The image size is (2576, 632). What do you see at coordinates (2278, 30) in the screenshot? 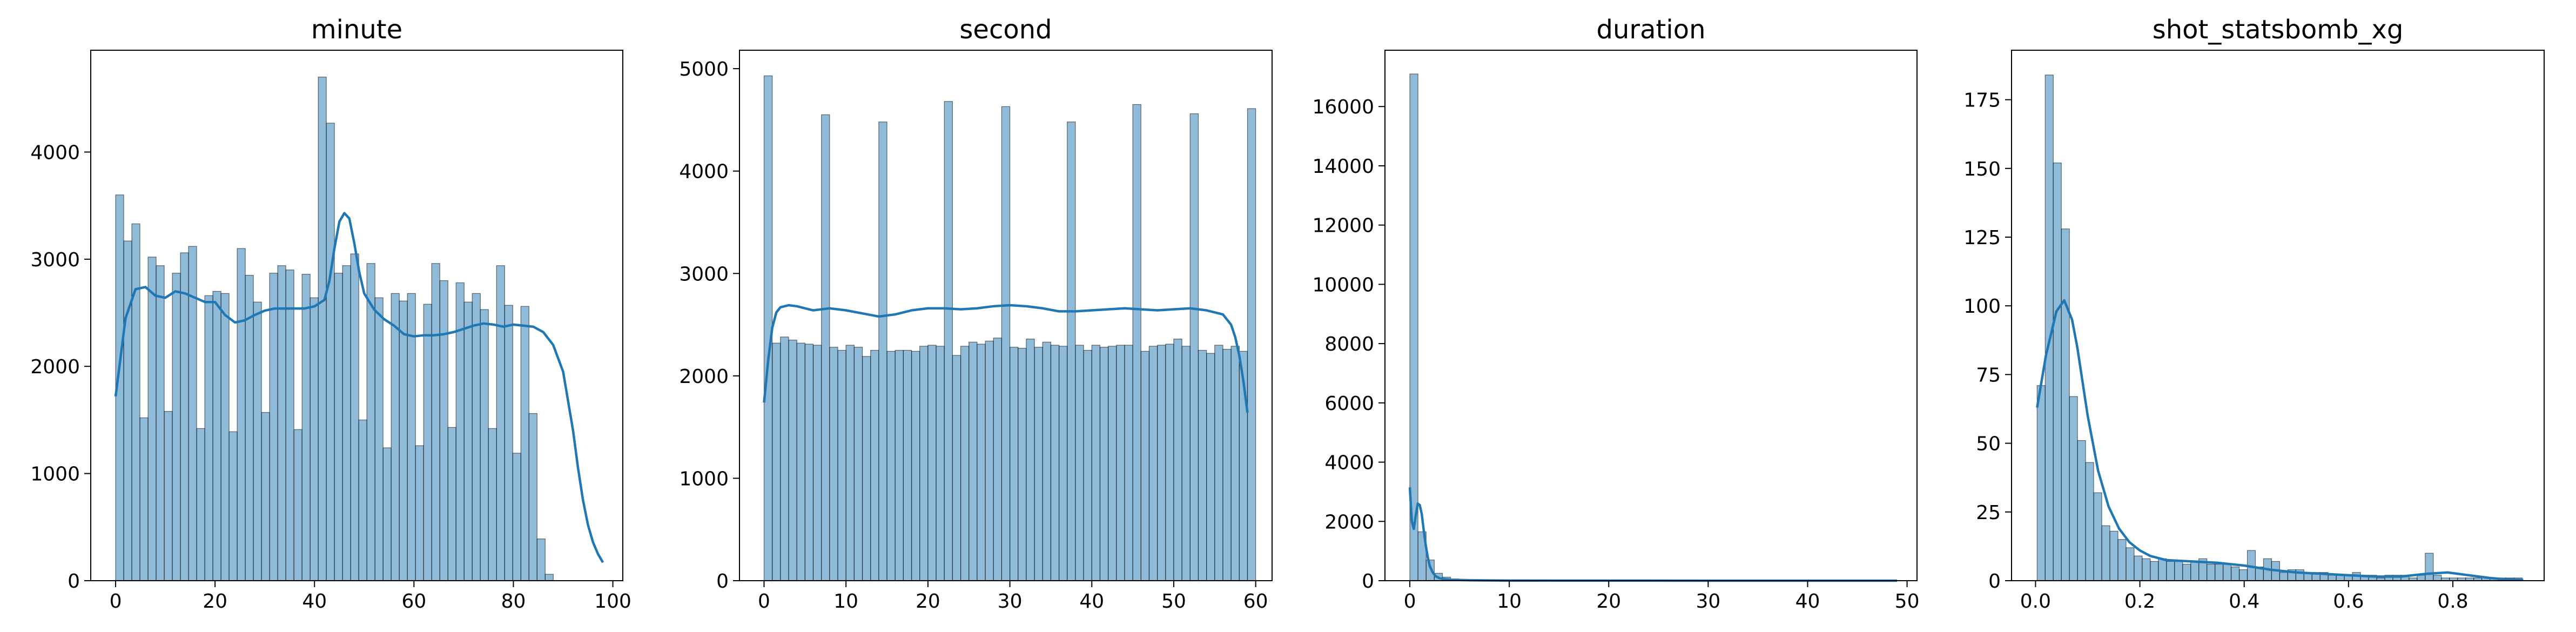
I see `chart-title: shot_statsbomb_xg` at bounding box center [2278, 30].